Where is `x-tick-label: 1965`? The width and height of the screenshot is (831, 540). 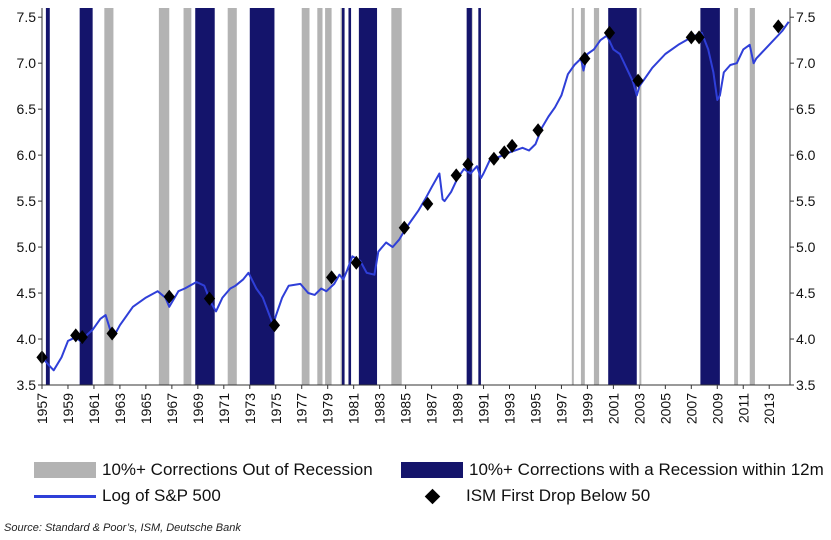
x-tick-label: 1965 is located at coordinates (146, 408).